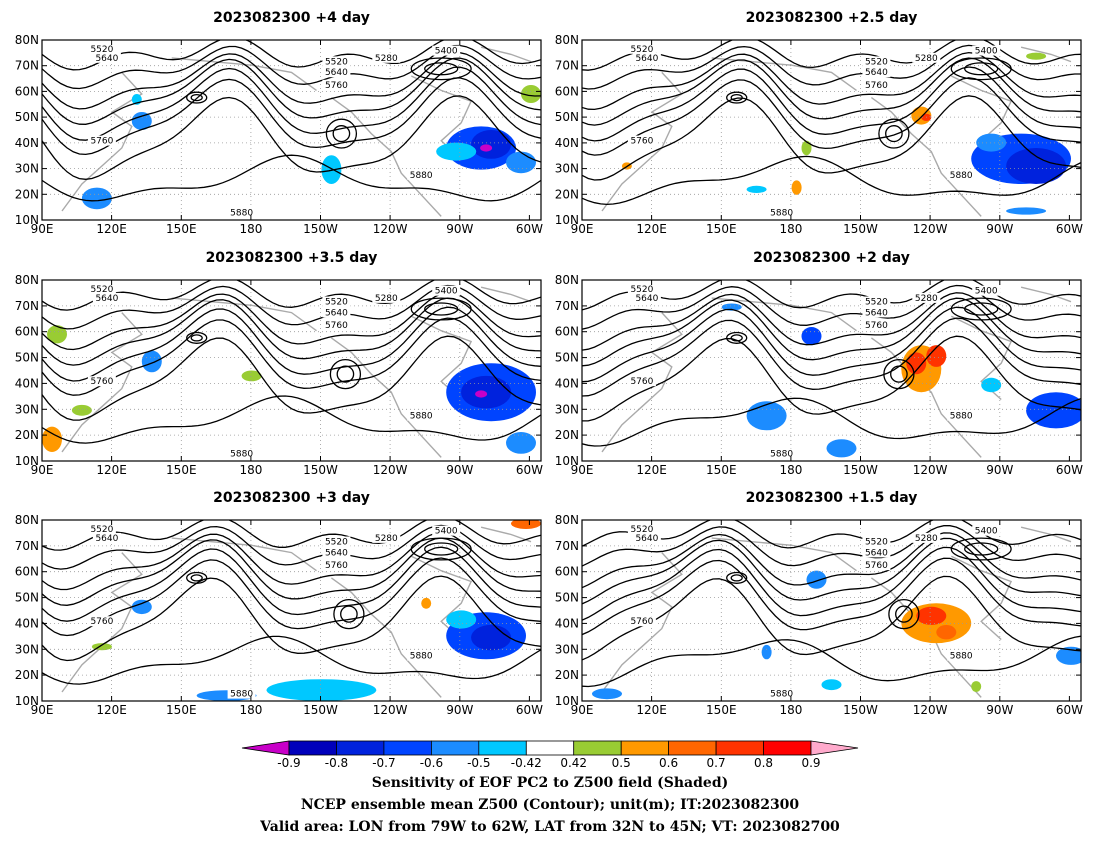  I want to click on y-tick-label: 70N, so click(27, 306).